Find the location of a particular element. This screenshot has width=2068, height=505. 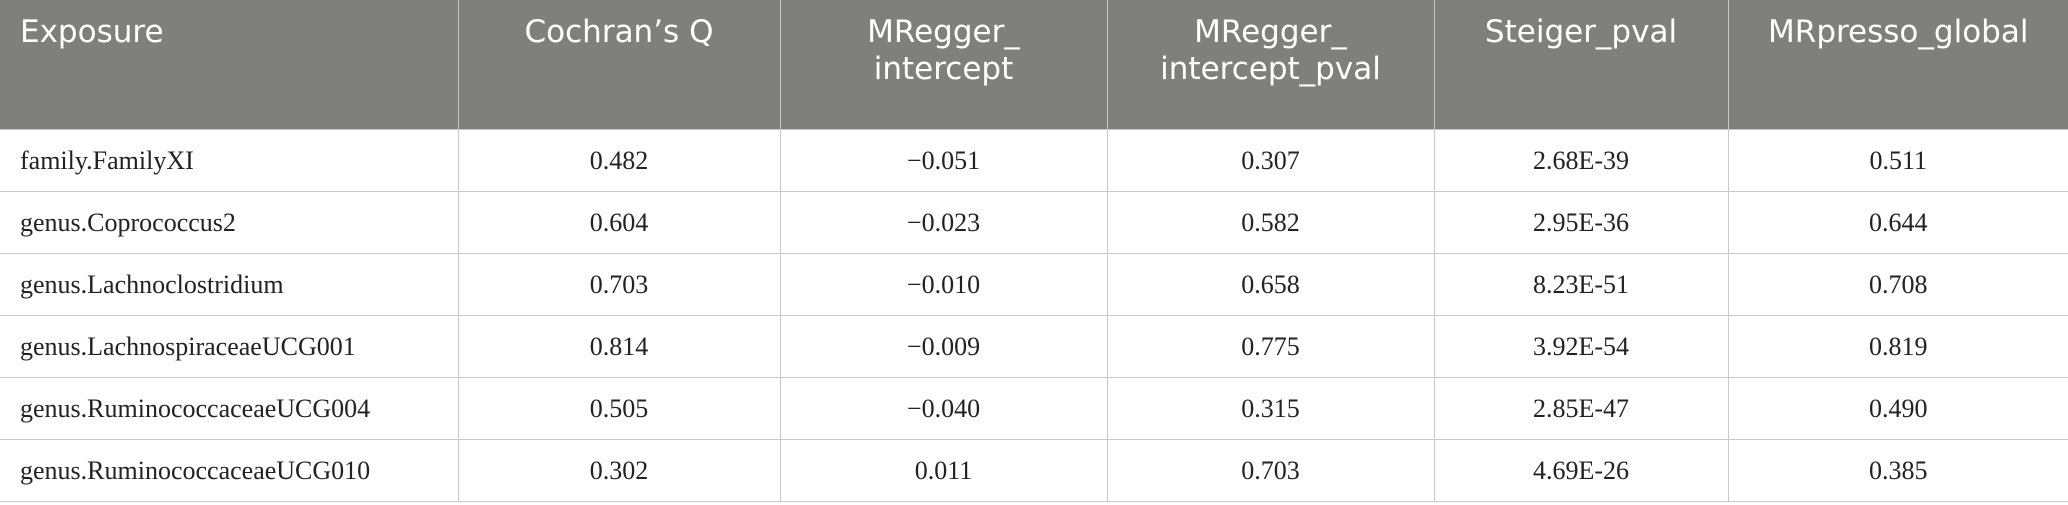

table-cell: −0.051 is located at coordinates (943, 160).